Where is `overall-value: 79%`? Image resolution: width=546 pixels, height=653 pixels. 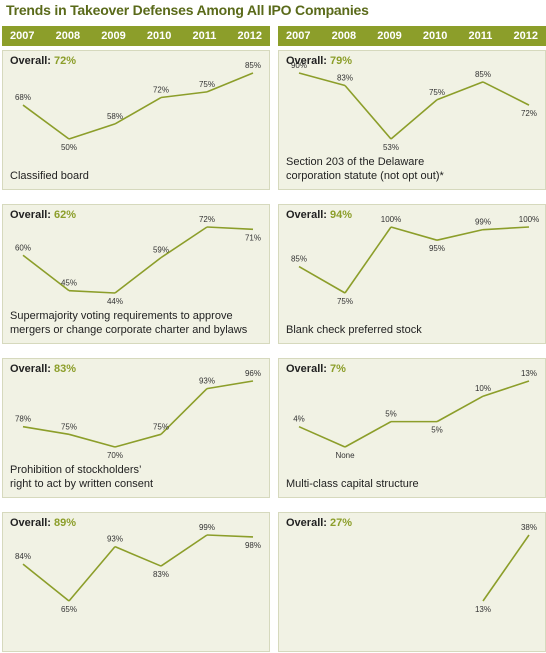
overall-value: 79% is located at coordinates (341, 61).